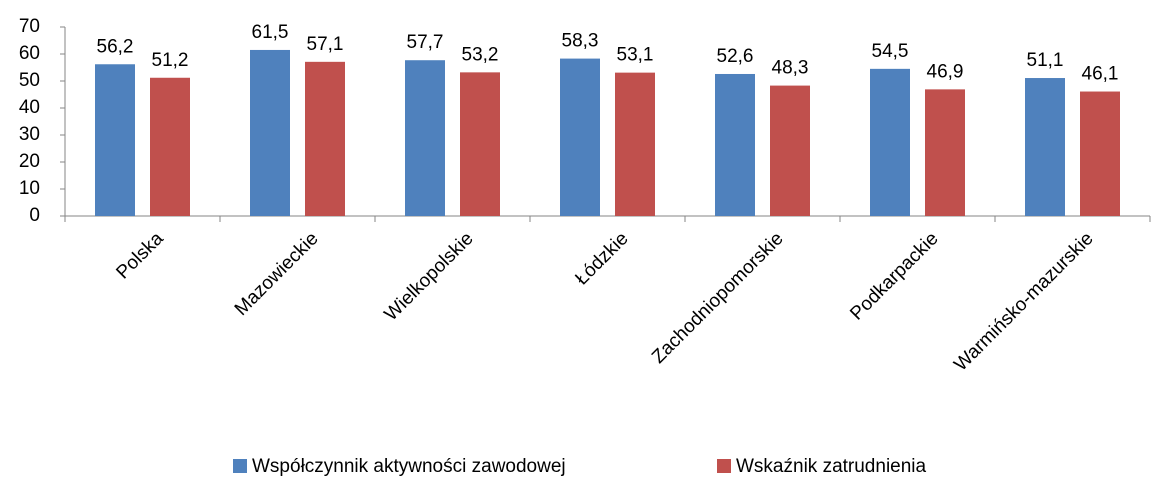  I want to click on y-tick-label: 50, so click(29, 80).